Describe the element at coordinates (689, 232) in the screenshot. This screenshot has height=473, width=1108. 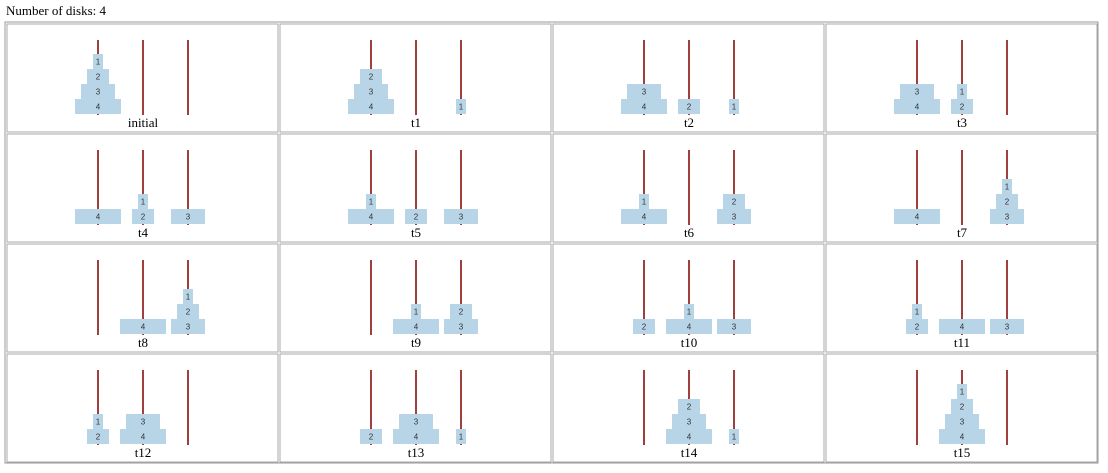
I see `state-label: t6` at that location.